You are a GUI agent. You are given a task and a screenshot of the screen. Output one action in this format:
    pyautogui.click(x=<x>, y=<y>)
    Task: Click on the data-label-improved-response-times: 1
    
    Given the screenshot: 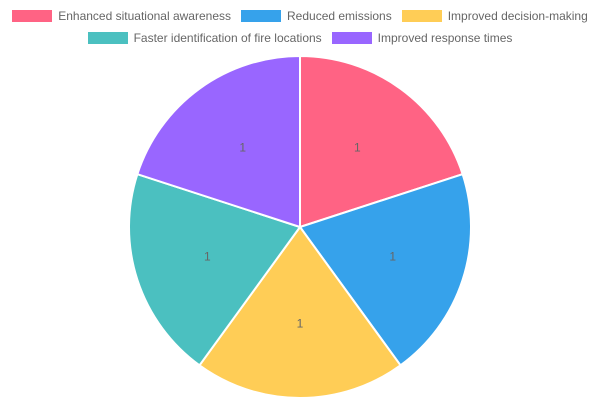 What is the action you would take?
    pyautogui.click(x=242, y=147)
    